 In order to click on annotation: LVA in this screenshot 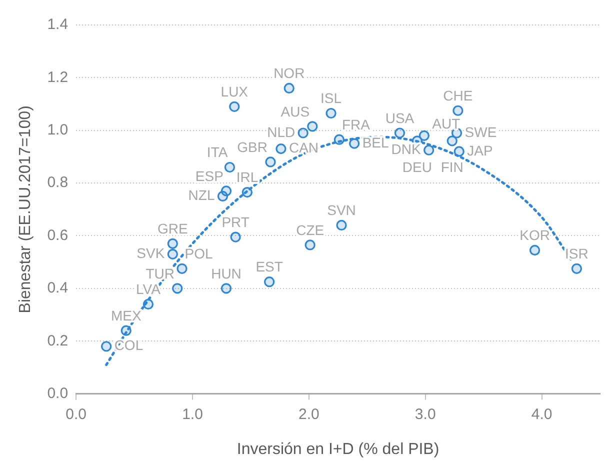, I will do `click(149, 289)`.